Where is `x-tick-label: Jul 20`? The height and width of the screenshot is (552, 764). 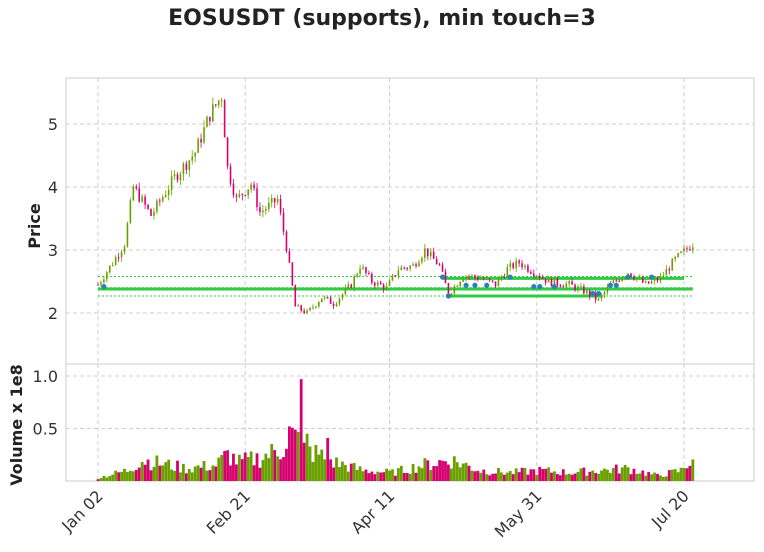 x-tick-label: Jul 20 is located at coordinates (670, 509).